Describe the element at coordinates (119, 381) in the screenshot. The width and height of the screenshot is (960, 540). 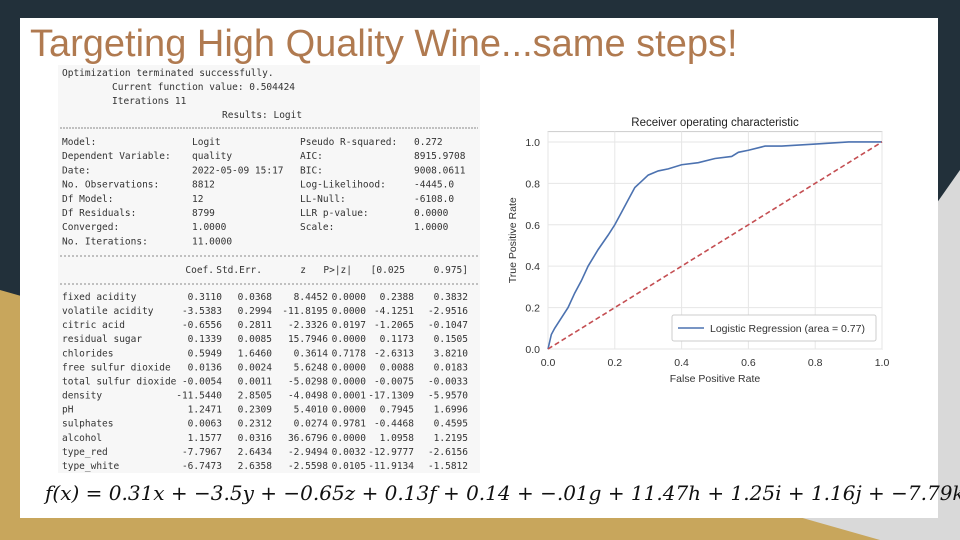
I see `coef-name: total sulfur dioxide` at that location.